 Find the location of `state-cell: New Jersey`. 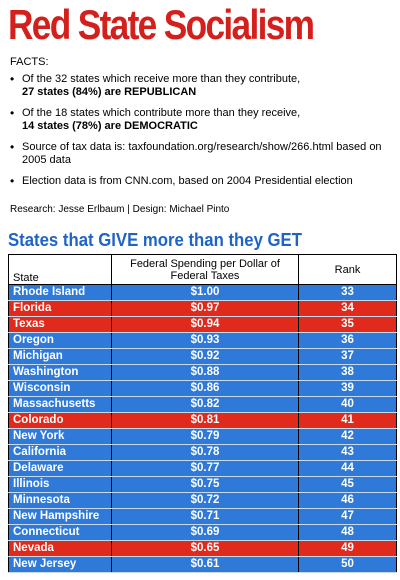

state-cell: New Jersey is located at coordinates (60, 564).